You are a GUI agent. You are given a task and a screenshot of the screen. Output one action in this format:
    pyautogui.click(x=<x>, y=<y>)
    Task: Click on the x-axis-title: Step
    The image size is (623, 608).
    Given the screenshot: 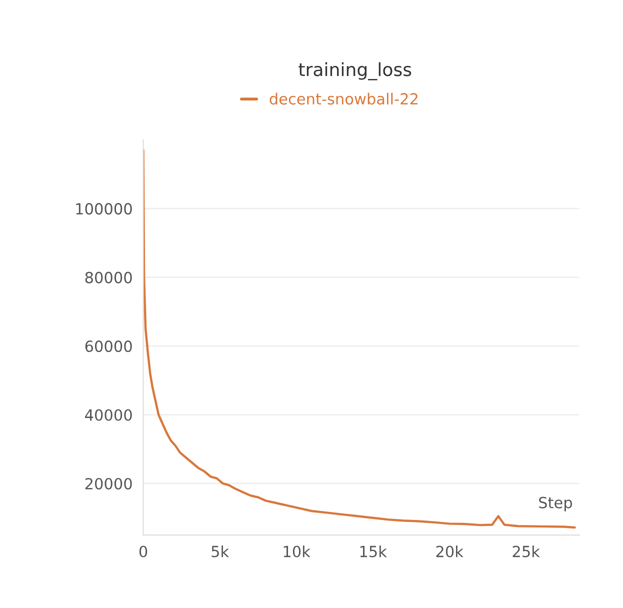 What is the action you would take?
    pyautogui.click(x=555, y=504)
    